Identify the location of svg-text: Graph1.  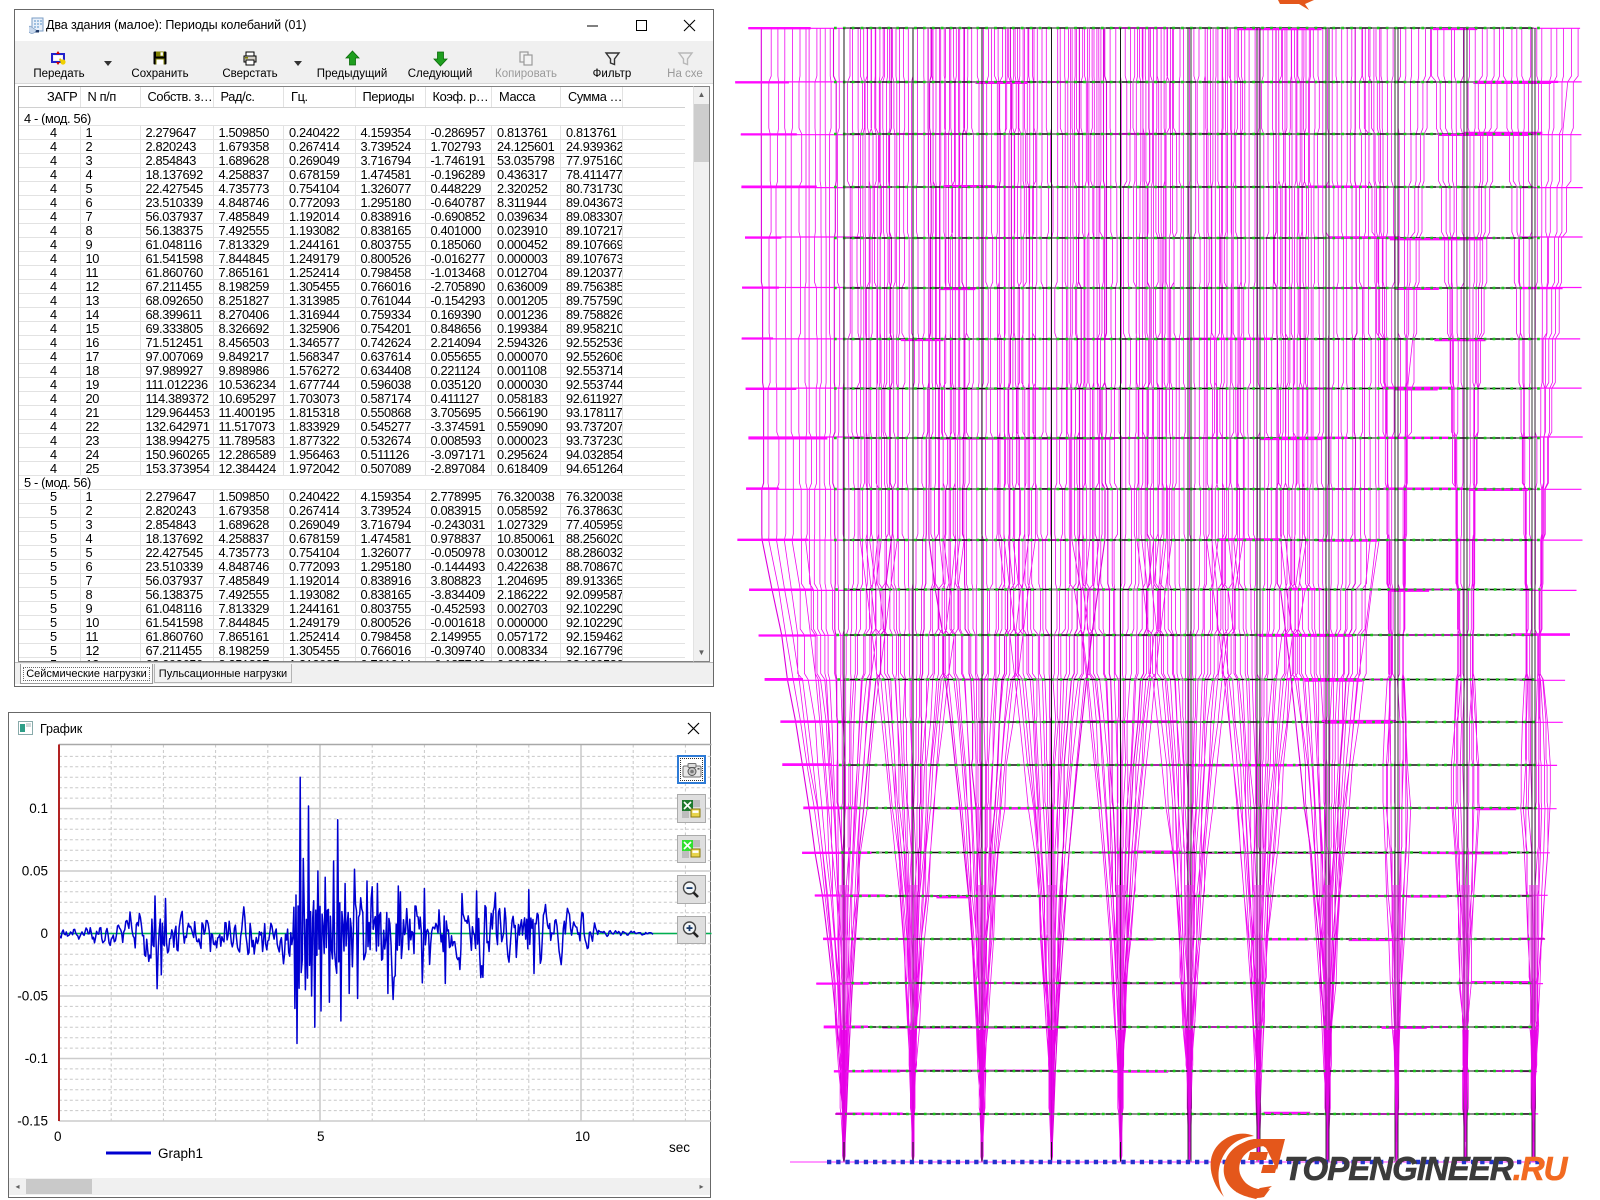
(180, 1153).